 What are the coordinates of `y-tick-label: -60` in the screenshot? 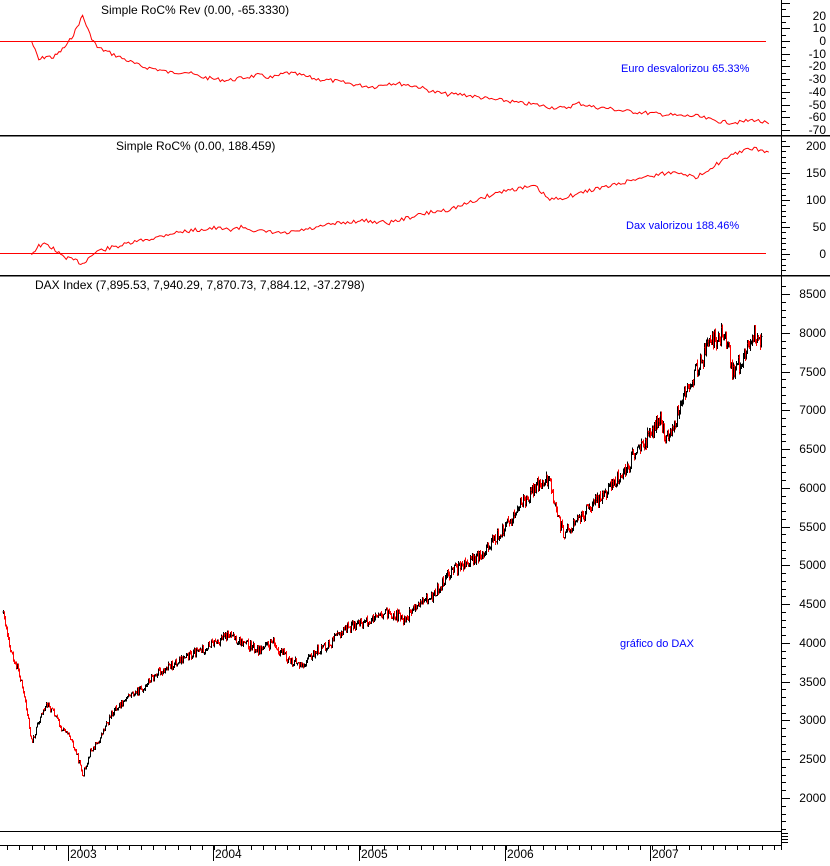 It's located at (817, 117).